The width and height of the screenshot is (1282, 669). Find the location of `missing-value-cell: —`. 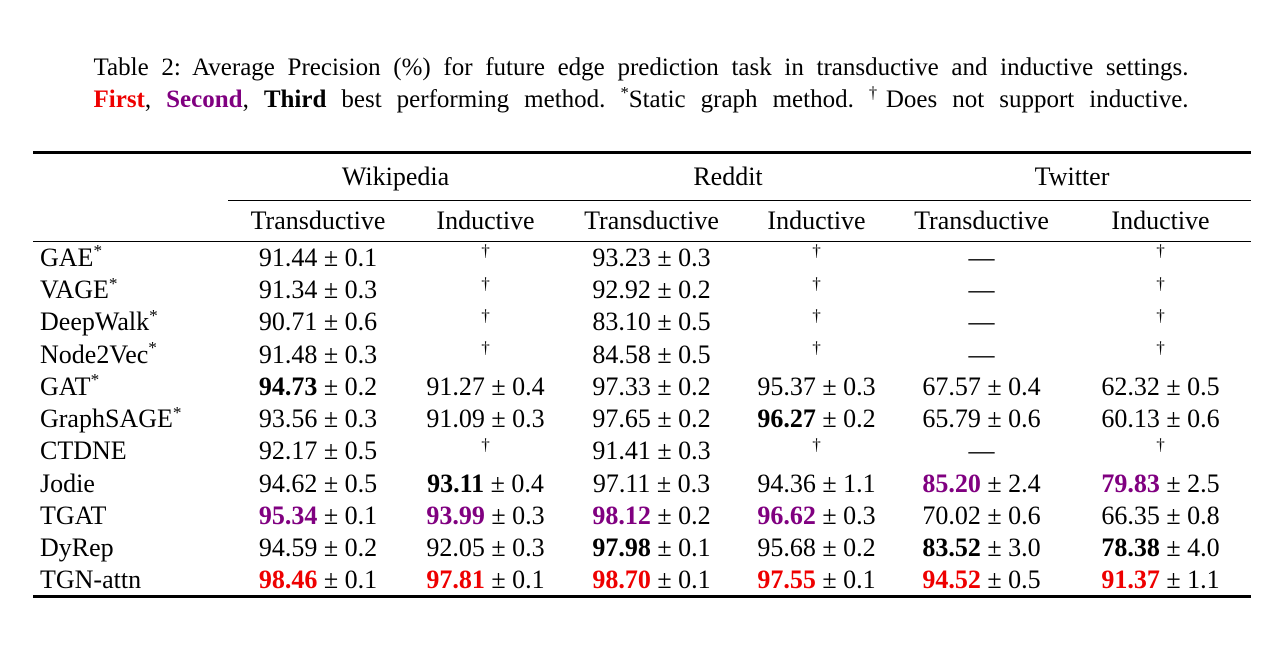

missing-value-cell: — is located at coordinates (981, 289).